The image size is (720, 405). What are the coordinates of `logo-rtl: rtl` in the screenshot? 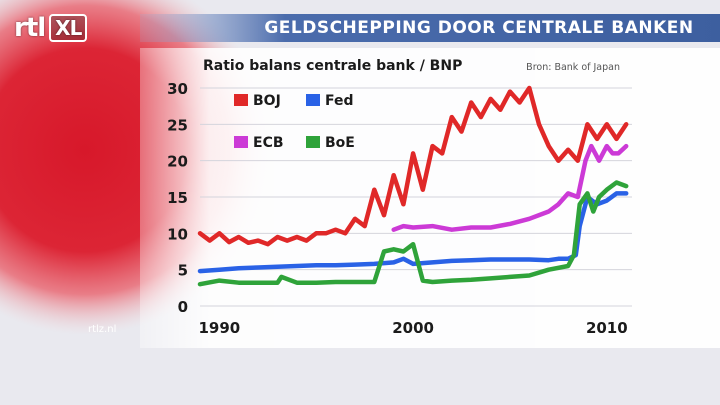 It's located at (30, 28).